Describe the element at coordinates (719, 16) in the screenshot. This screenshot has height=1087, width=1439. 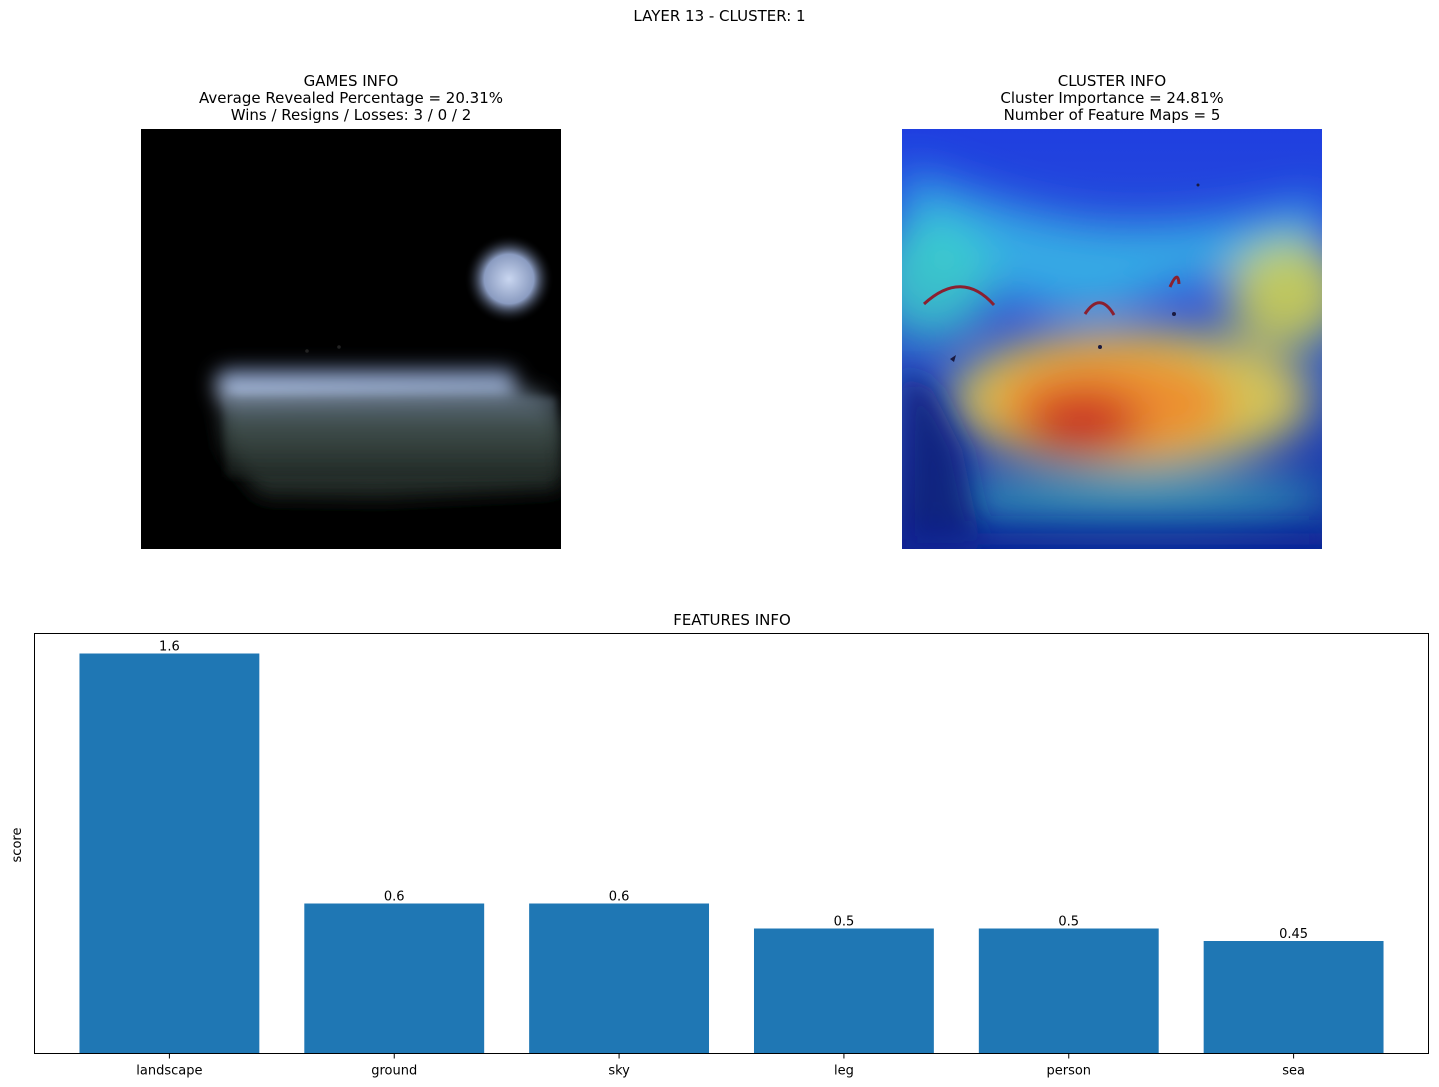
I see `figure-title: LAYER 13 - CLUSTER: 1` at that location.